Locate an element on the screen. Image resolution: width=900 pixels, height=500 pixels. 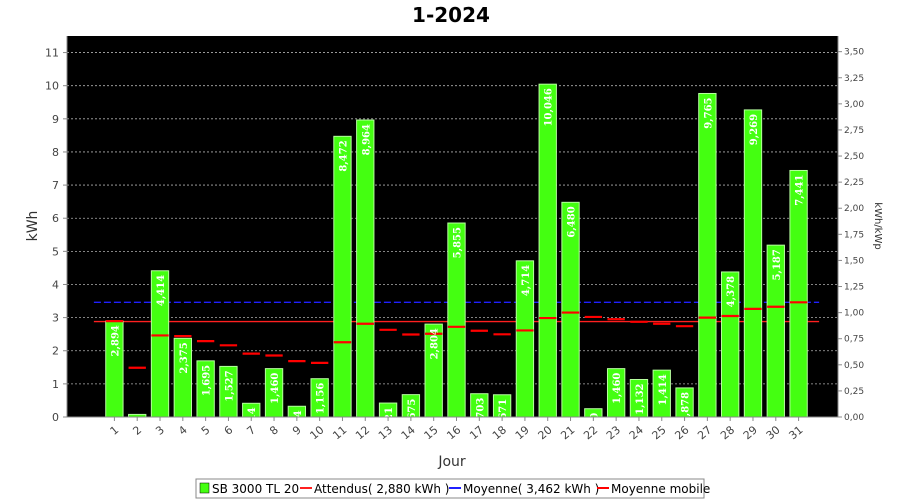
y-tick-label: 6 is located at coordinates (55, 218).